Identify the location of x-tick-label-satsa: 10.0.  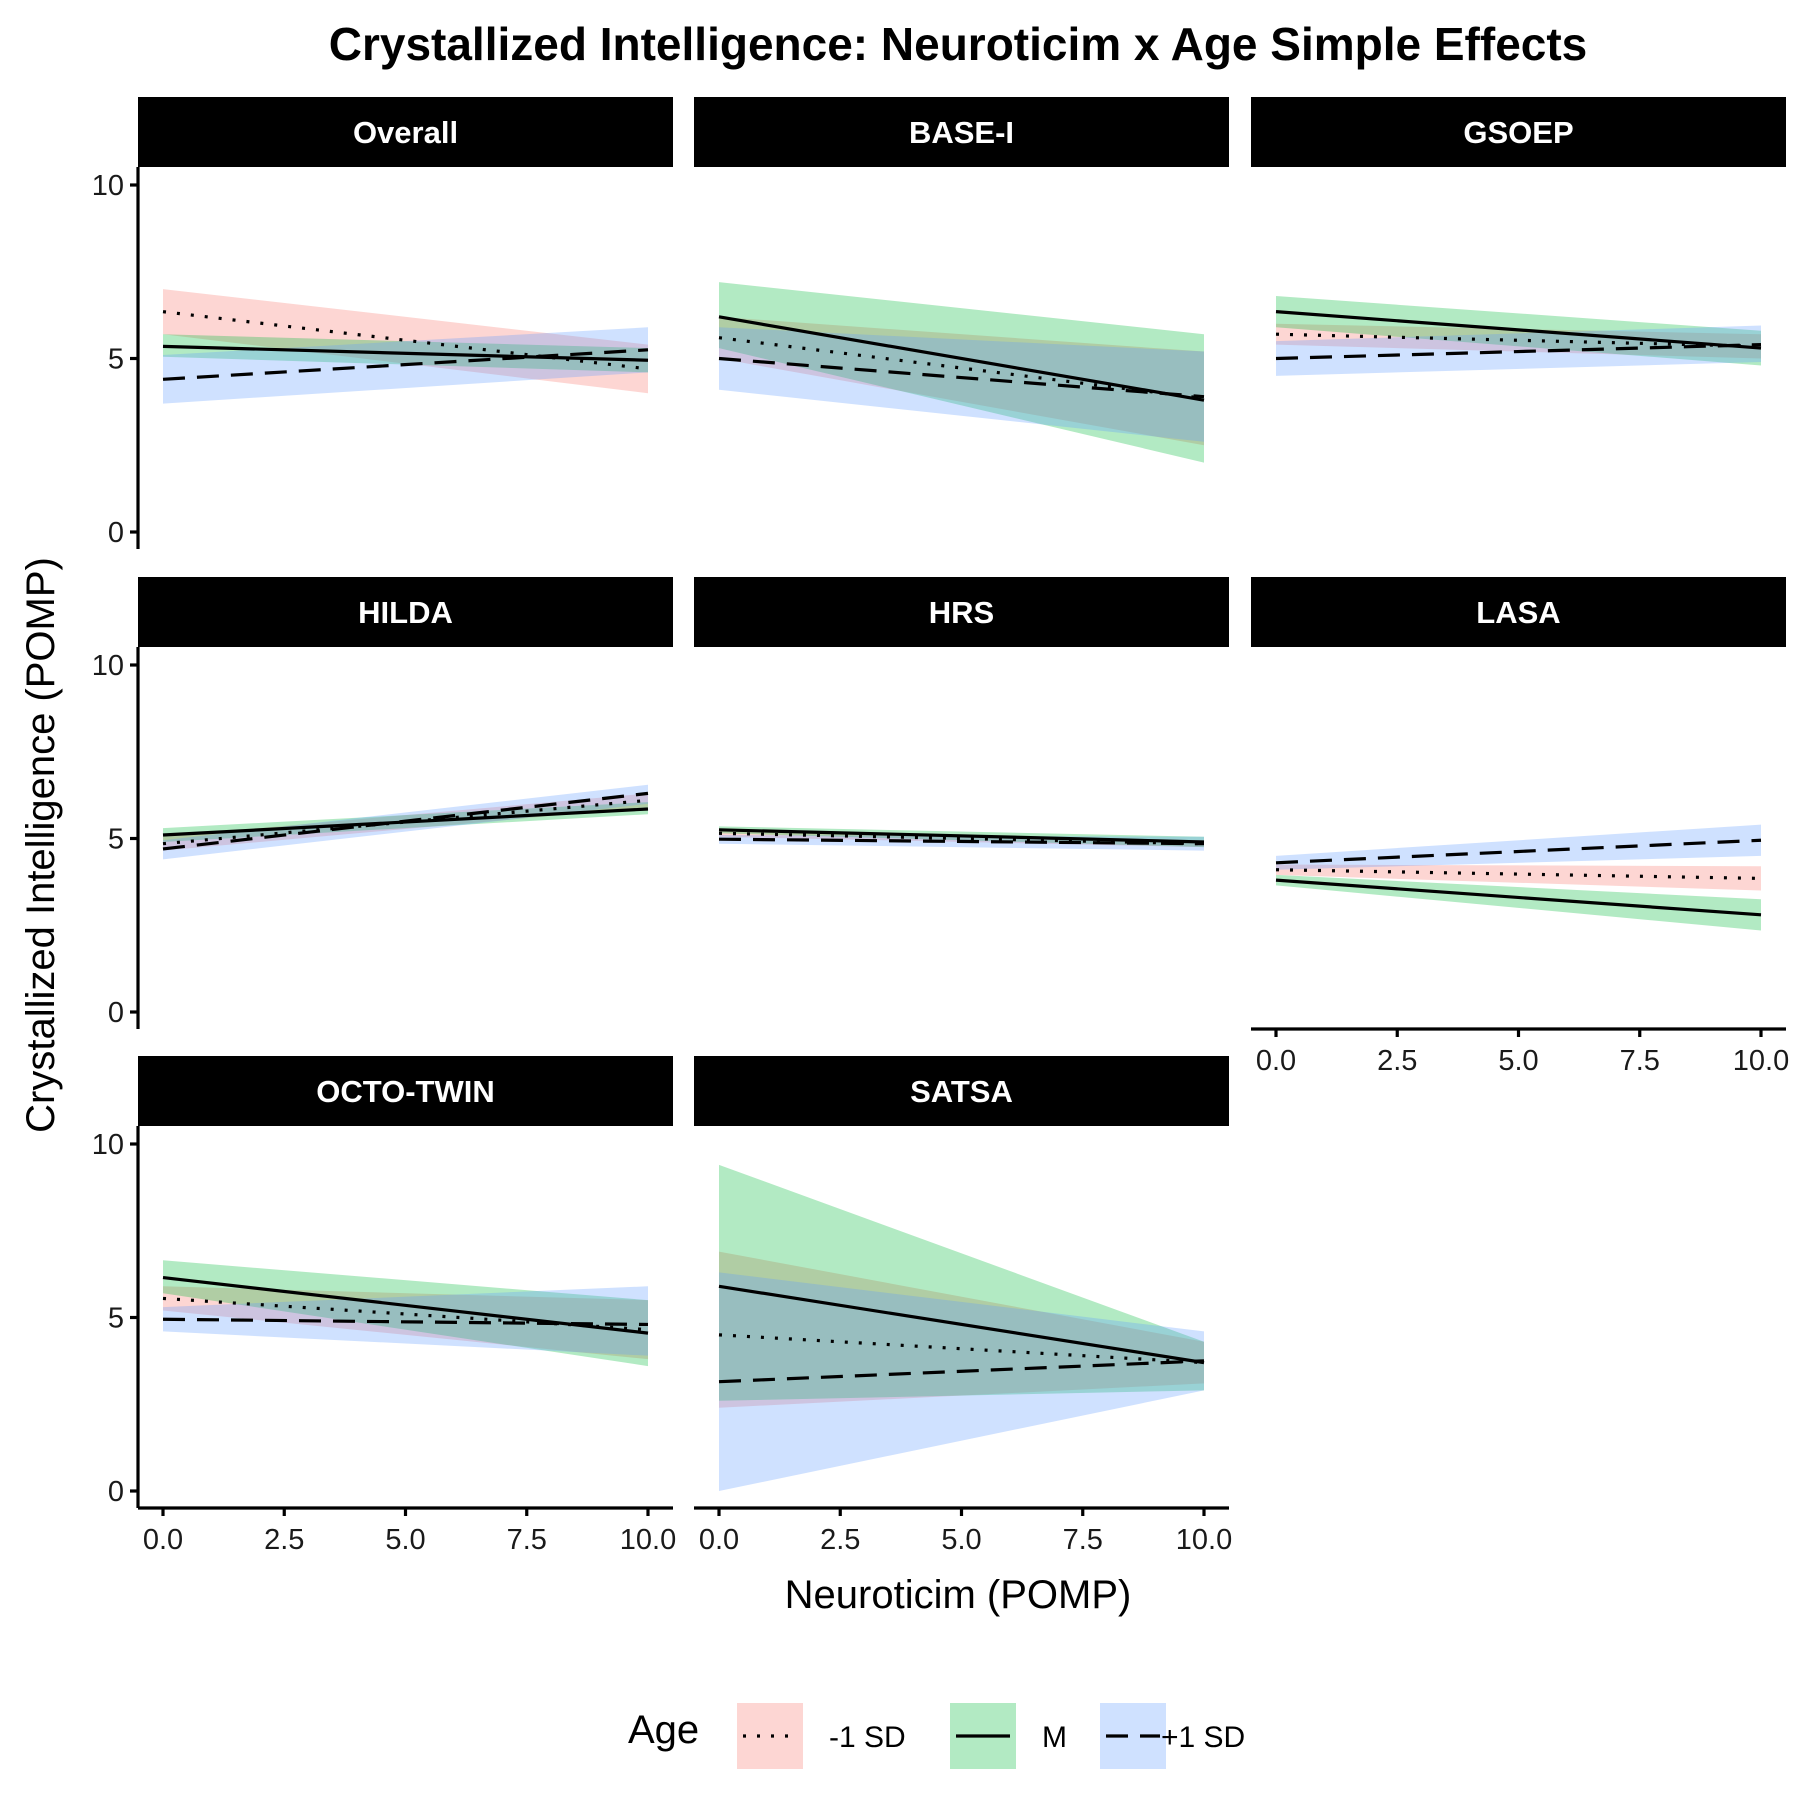
(1204, 1540).